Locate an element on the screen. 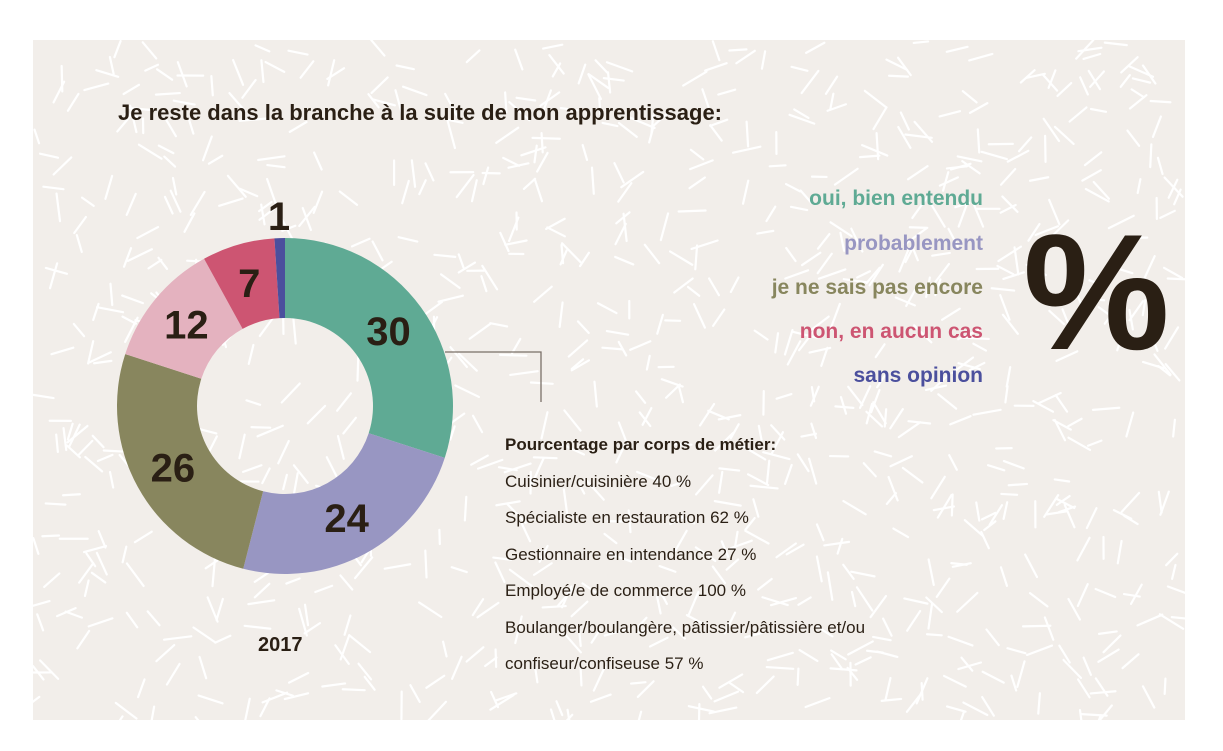 Image resolution: width=1223 pixels, height=751 pixels. info-line: Spécialiste en restauration 62 % is located at coordinates (627, 517).